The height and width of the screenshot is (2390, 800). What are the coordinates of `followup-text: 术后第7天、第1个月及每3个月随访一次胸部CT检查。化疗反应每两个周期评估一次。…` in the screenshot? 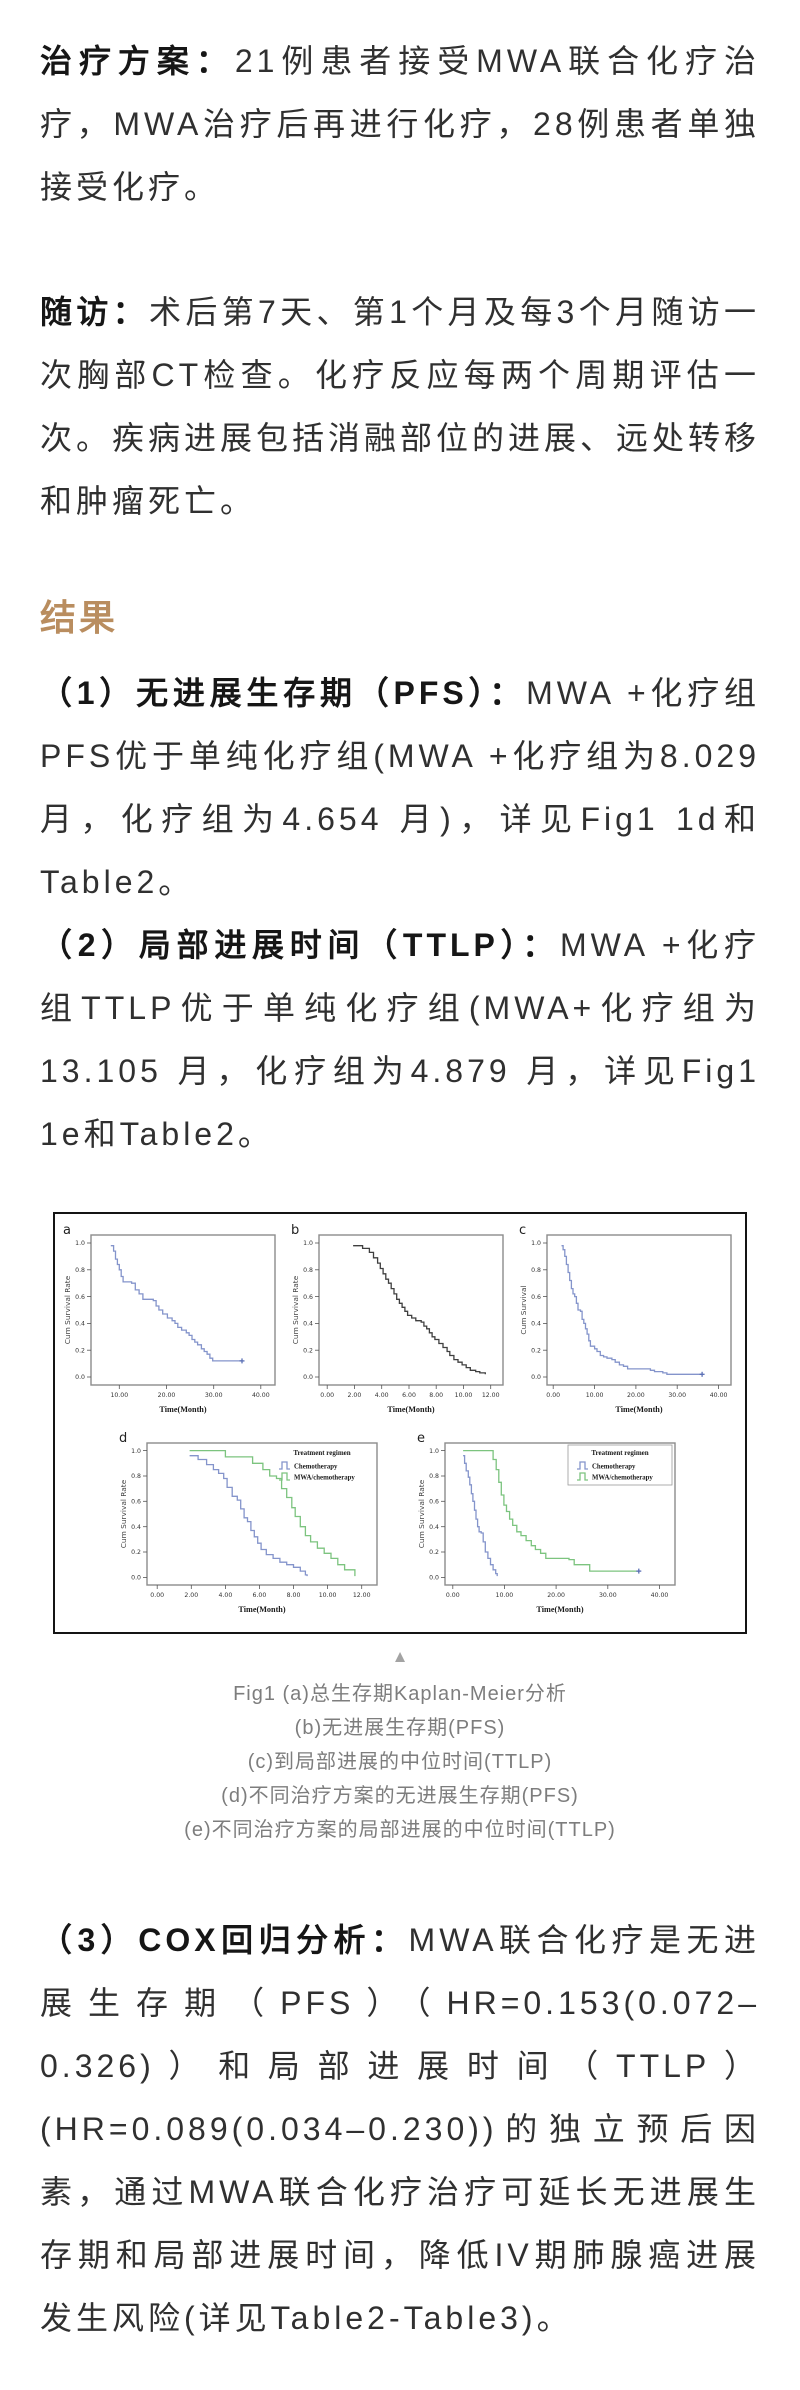 It's located at (400, 406).